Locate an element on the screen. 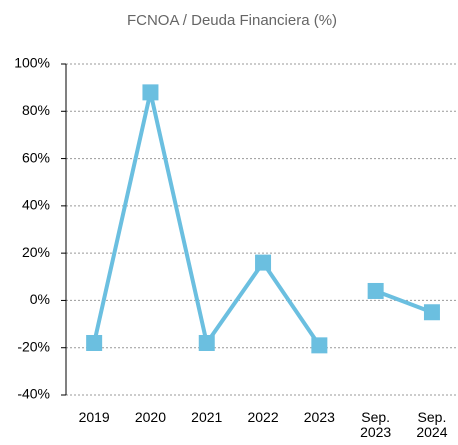 The height and width of the screenshot is (445, 458). y-tick-label: 0% is located at coordinates (40, 299).